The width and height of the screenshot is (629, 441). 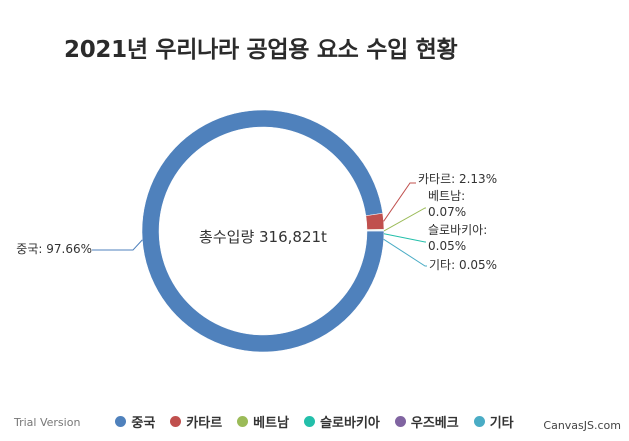 What do you see at coordinates (457, 179) in the screenshot?
I see `data-label-카타르: 카타르: 2.13%` at bounding box center [457, 179].